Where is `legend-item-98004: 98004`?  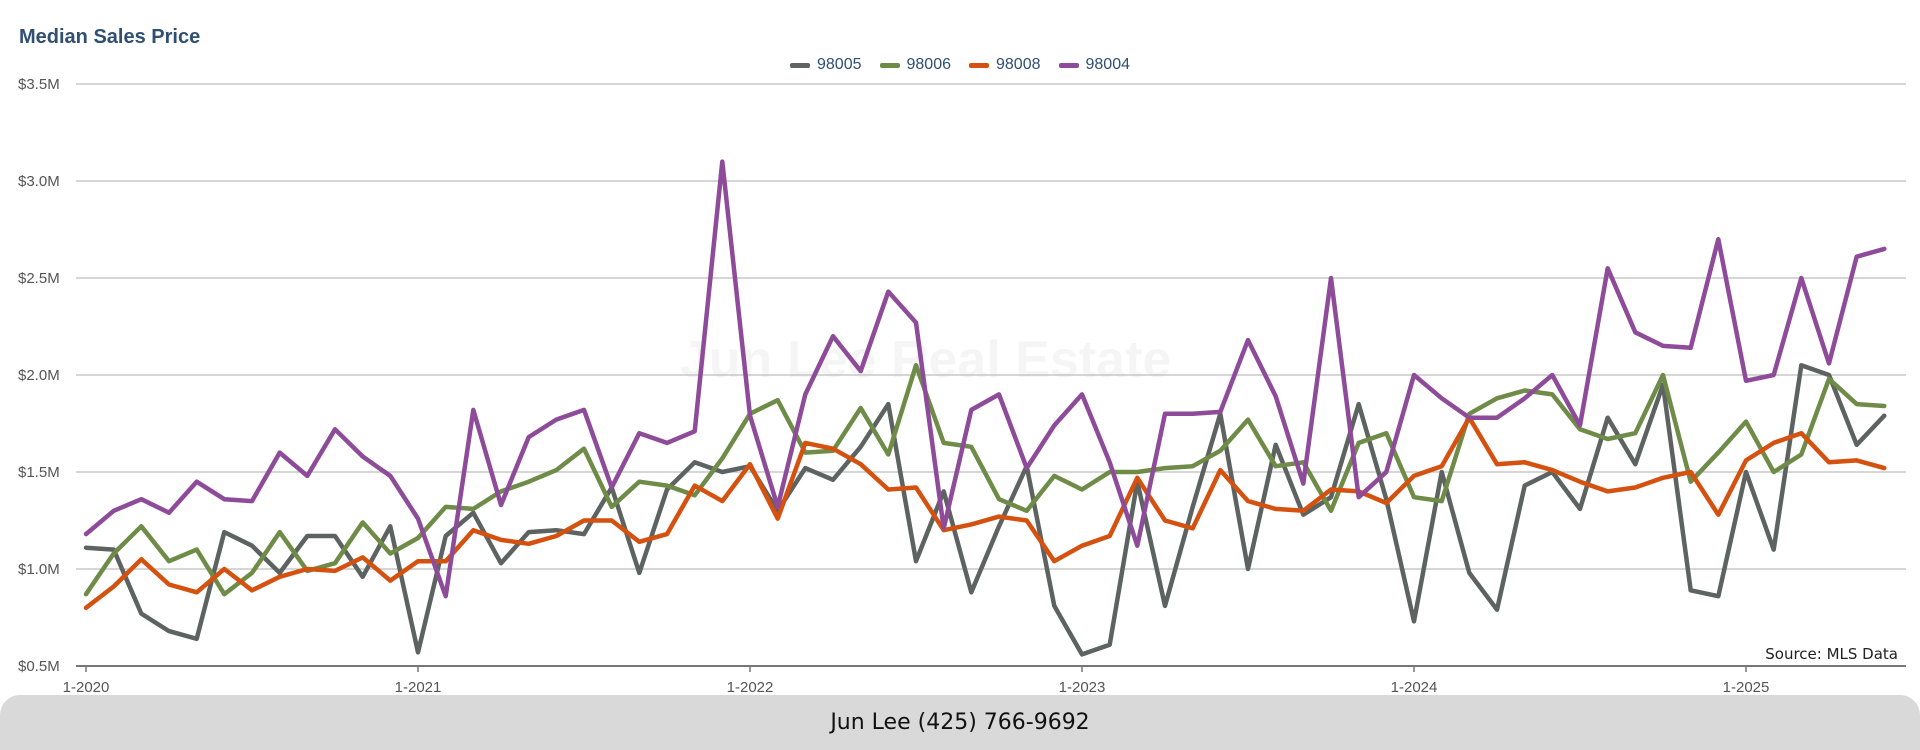
legend-item-98004: 98004 is located at coordinates (1094, 65).